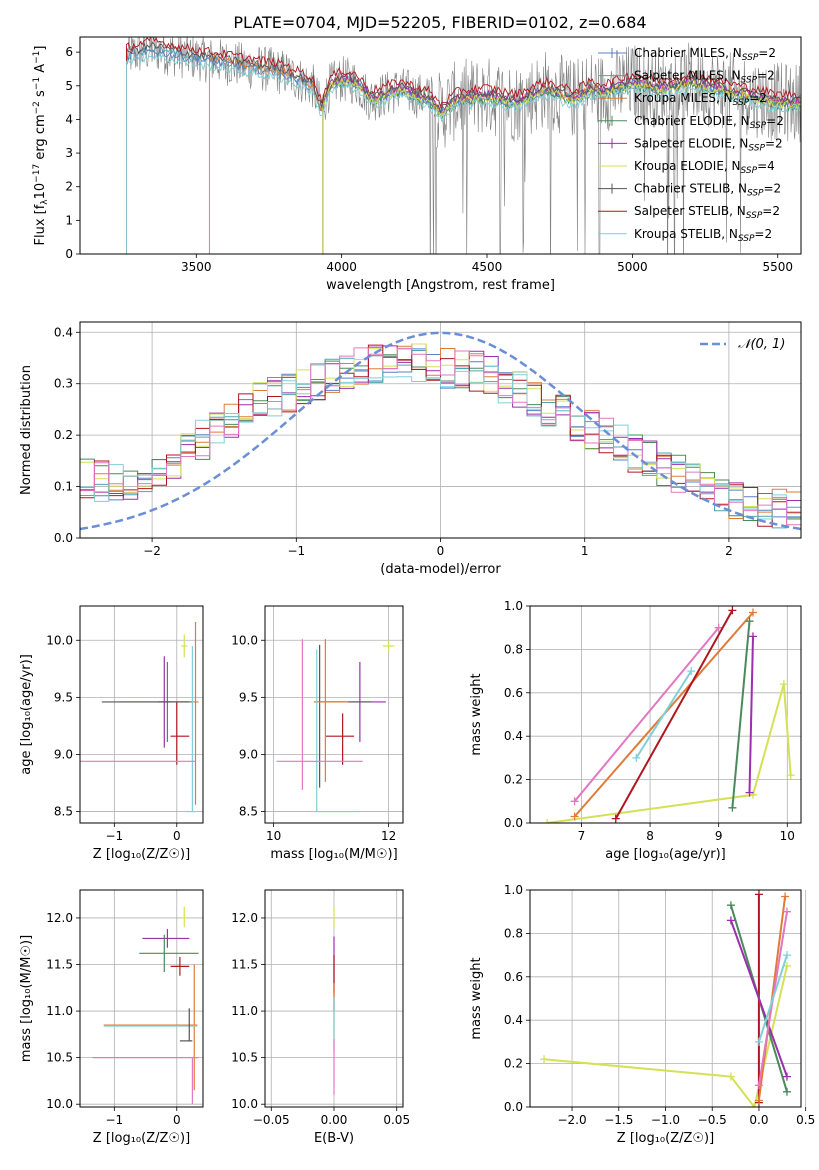  I want to click on legend-entry: Salpeter MILES, NSSP=2, so click(704, 77).